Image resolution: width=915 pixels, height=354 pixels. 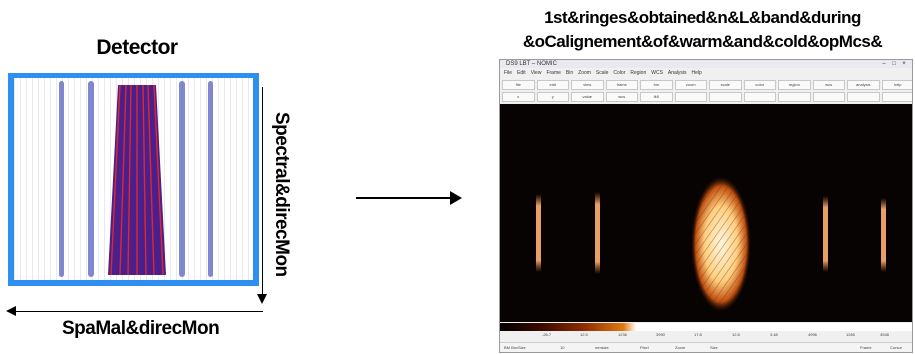 What do you see at coordinates (774, 334) in the screenshot?
I see `colorbar-tick: 3.48` at bounding box center [774, 334].